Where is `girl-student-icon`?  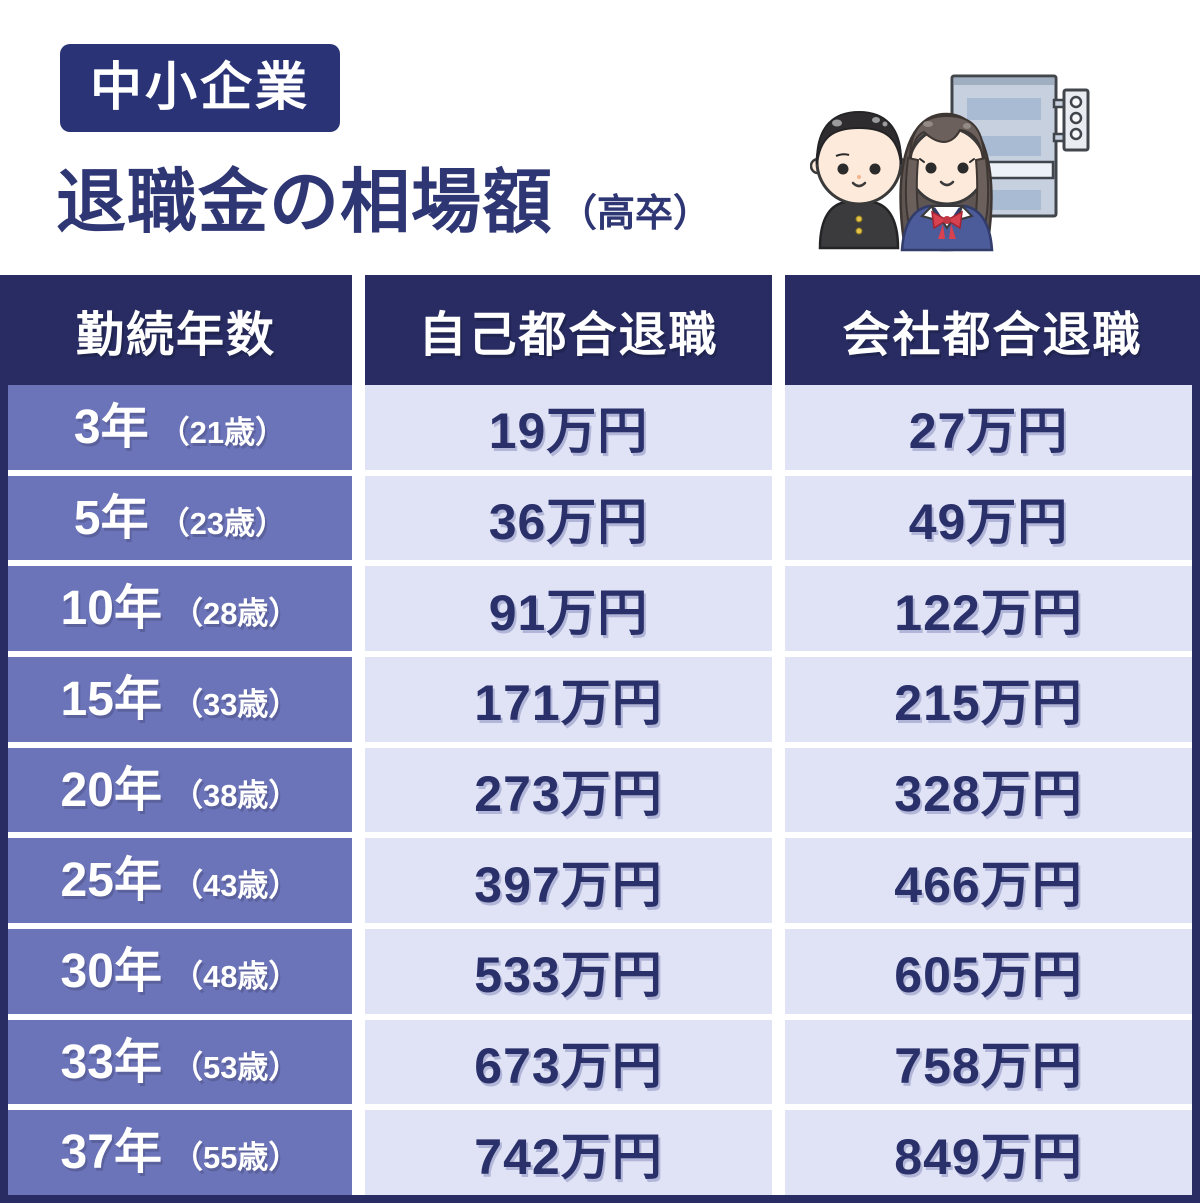
girl-student-icon is located at coordinates (946, 182).